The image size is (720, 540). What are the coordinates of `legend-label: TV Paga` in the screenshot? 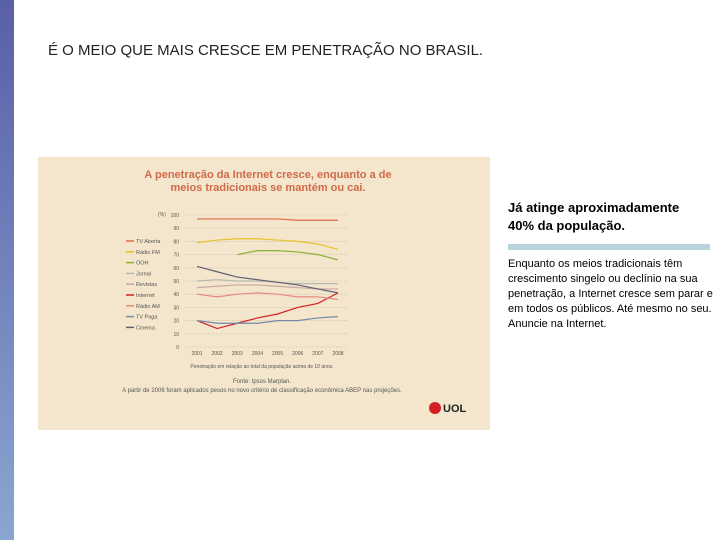 It's located at (147, 318).